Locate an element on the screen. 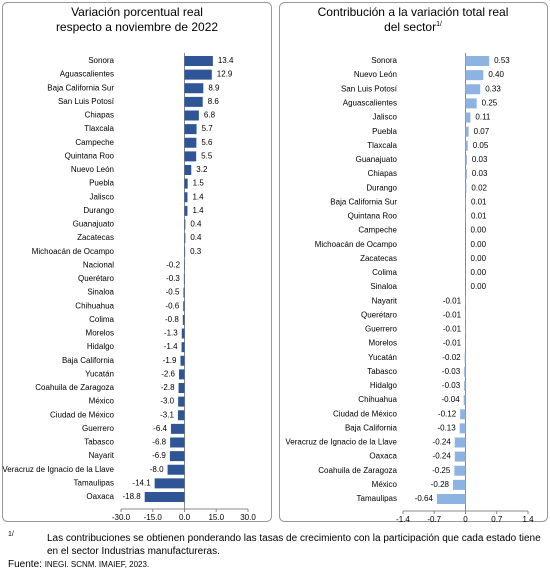 Image resolution: width=550 pixels, height=577 pixels. category-label: Tamaulipas is located at coordinates (94, 482).